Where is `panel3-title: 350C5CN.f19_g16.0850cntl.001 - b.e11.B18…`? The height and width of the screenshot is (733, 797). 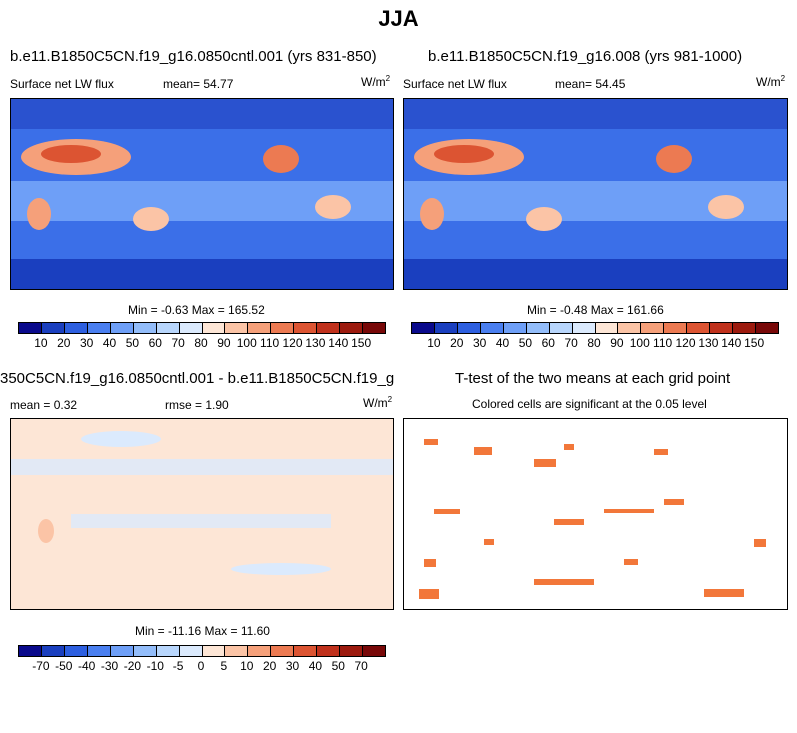
panel3-title: 350C5CN.f19_g16.0850cntl.001 - b.e11.B18… is located at coordinates (197, 378).